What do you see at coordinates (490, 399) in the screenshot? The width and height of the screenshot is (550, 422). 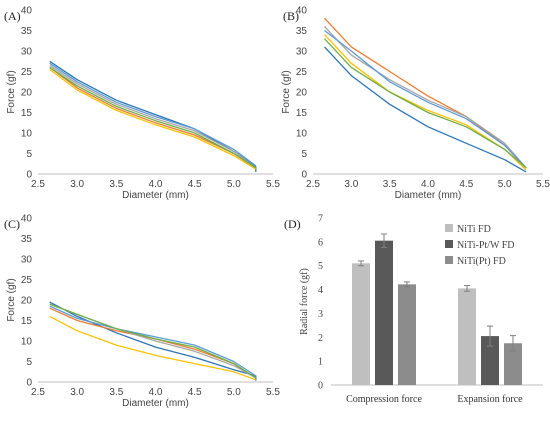 I see `category-label: Expansion force` at bounding box center [490, 399].